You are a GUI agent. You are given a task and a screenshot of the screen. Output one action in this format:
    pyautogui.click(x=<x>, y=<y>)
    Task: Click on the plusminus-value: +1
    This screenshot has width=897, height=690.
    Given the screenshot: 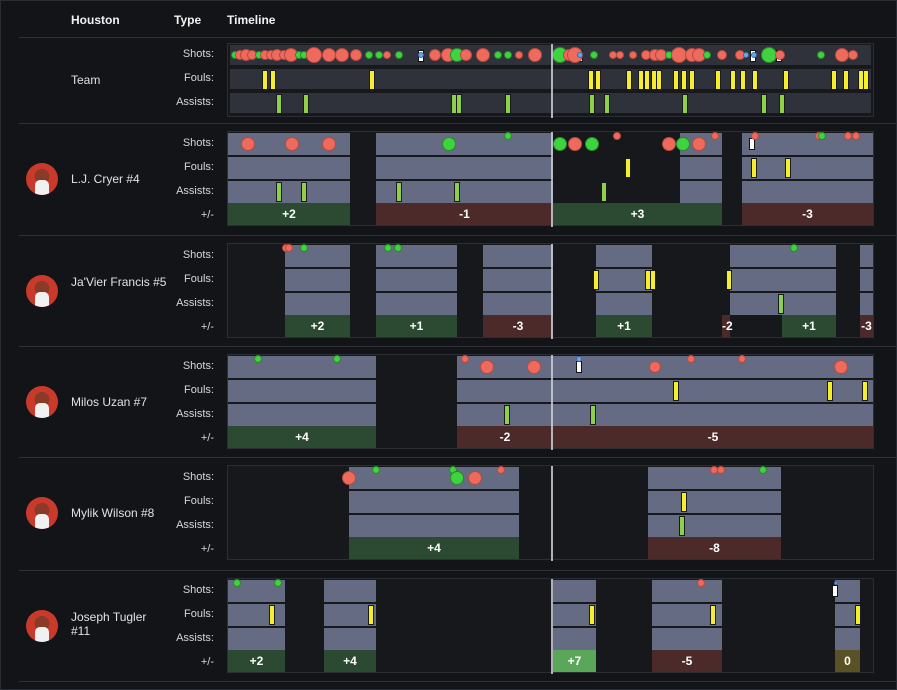 What is the action you would take?
    pyautogui.click(x=809, y=326)
    